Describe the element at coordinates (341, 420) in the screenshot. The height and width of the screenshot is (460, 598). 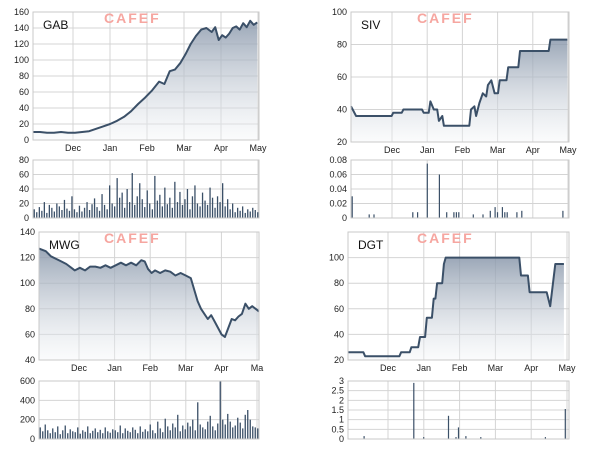
I see `volume-y-tick-label: 1` at that location.